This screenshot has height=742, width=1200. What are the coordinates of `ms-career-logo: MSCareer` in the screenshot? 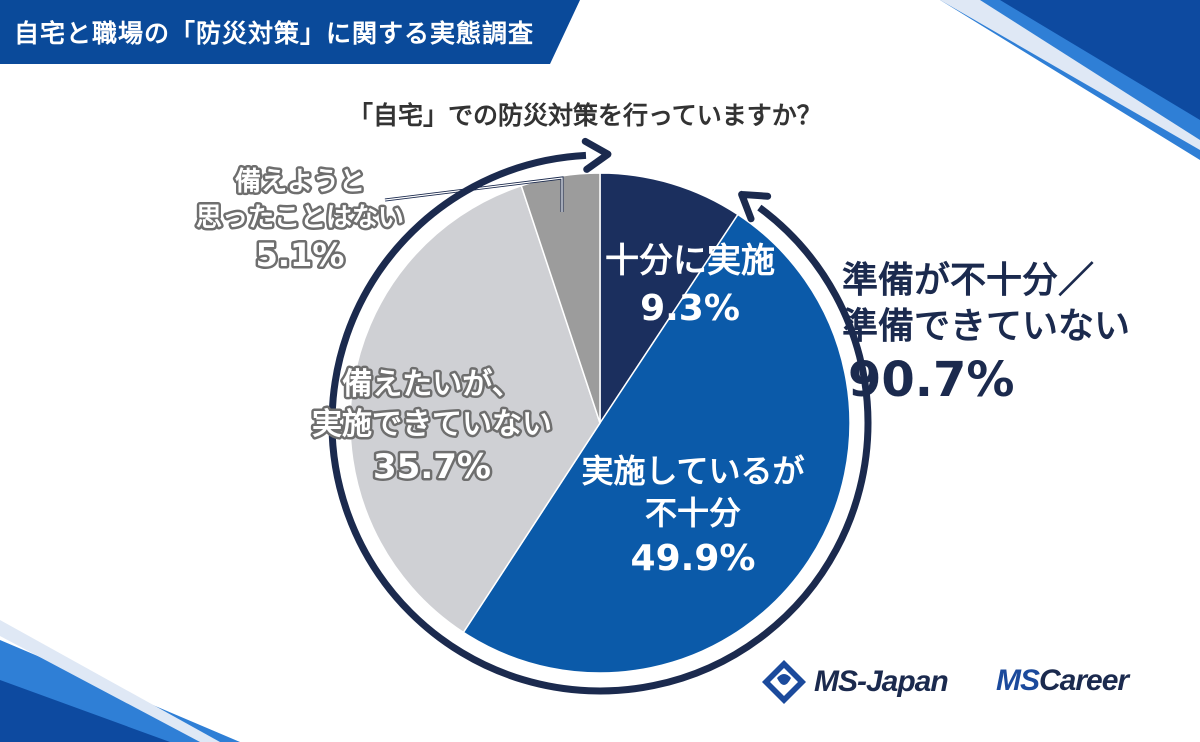 It's located at (1062, 681).